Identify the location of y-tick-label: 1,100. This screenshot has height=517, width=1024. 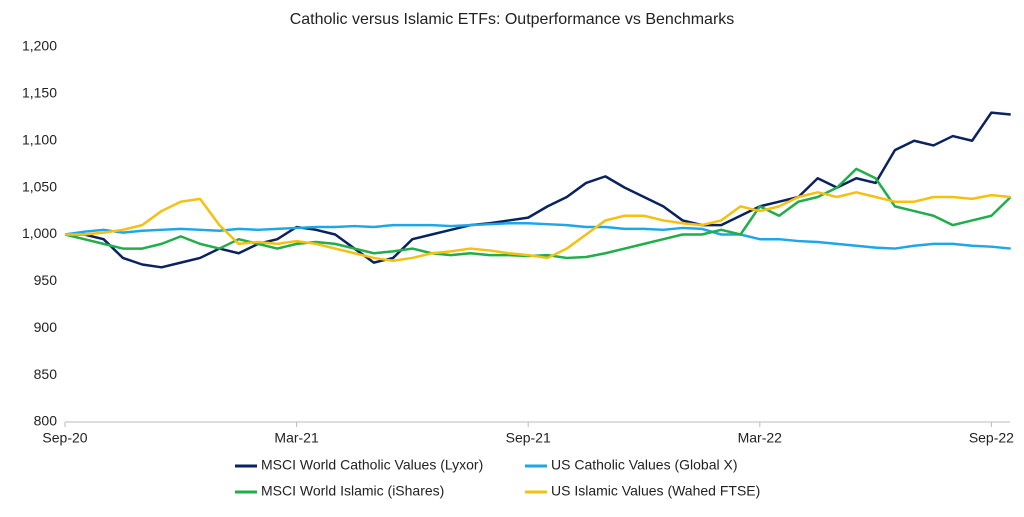
(39, 139).